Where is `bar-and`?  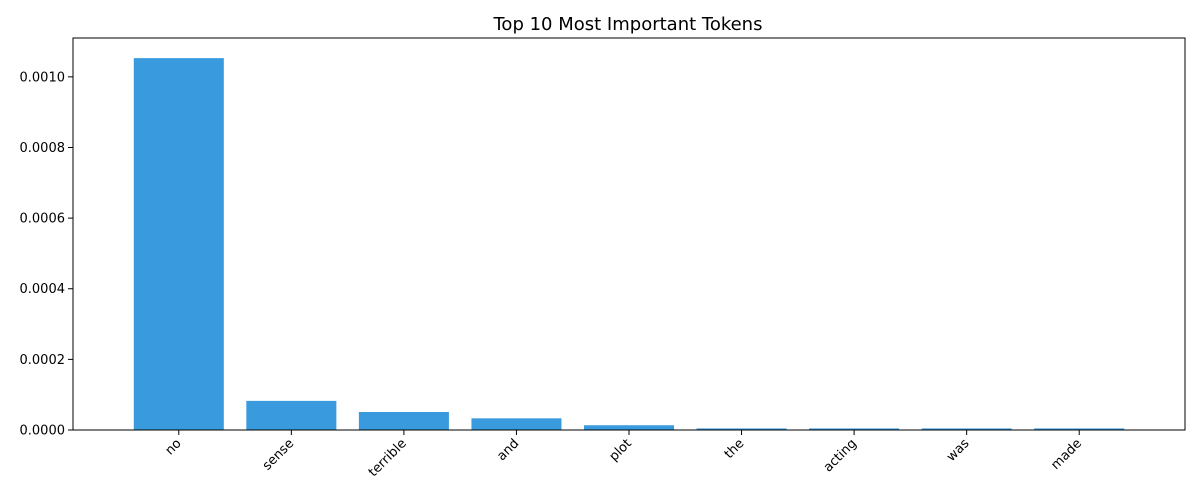
bar-and is located at coordinates (516, 424).